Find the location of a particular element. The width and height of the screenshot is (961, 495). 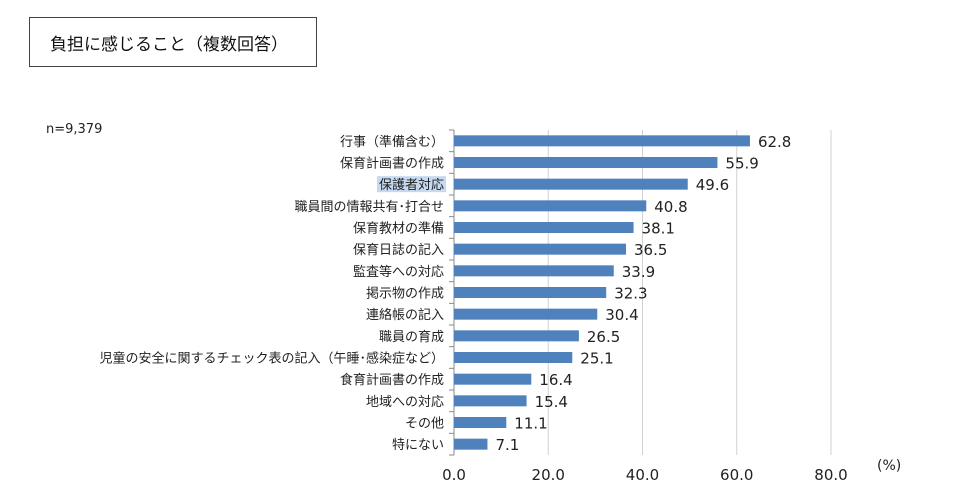

data-label: 7.1 is located at coordinates (507, 445).